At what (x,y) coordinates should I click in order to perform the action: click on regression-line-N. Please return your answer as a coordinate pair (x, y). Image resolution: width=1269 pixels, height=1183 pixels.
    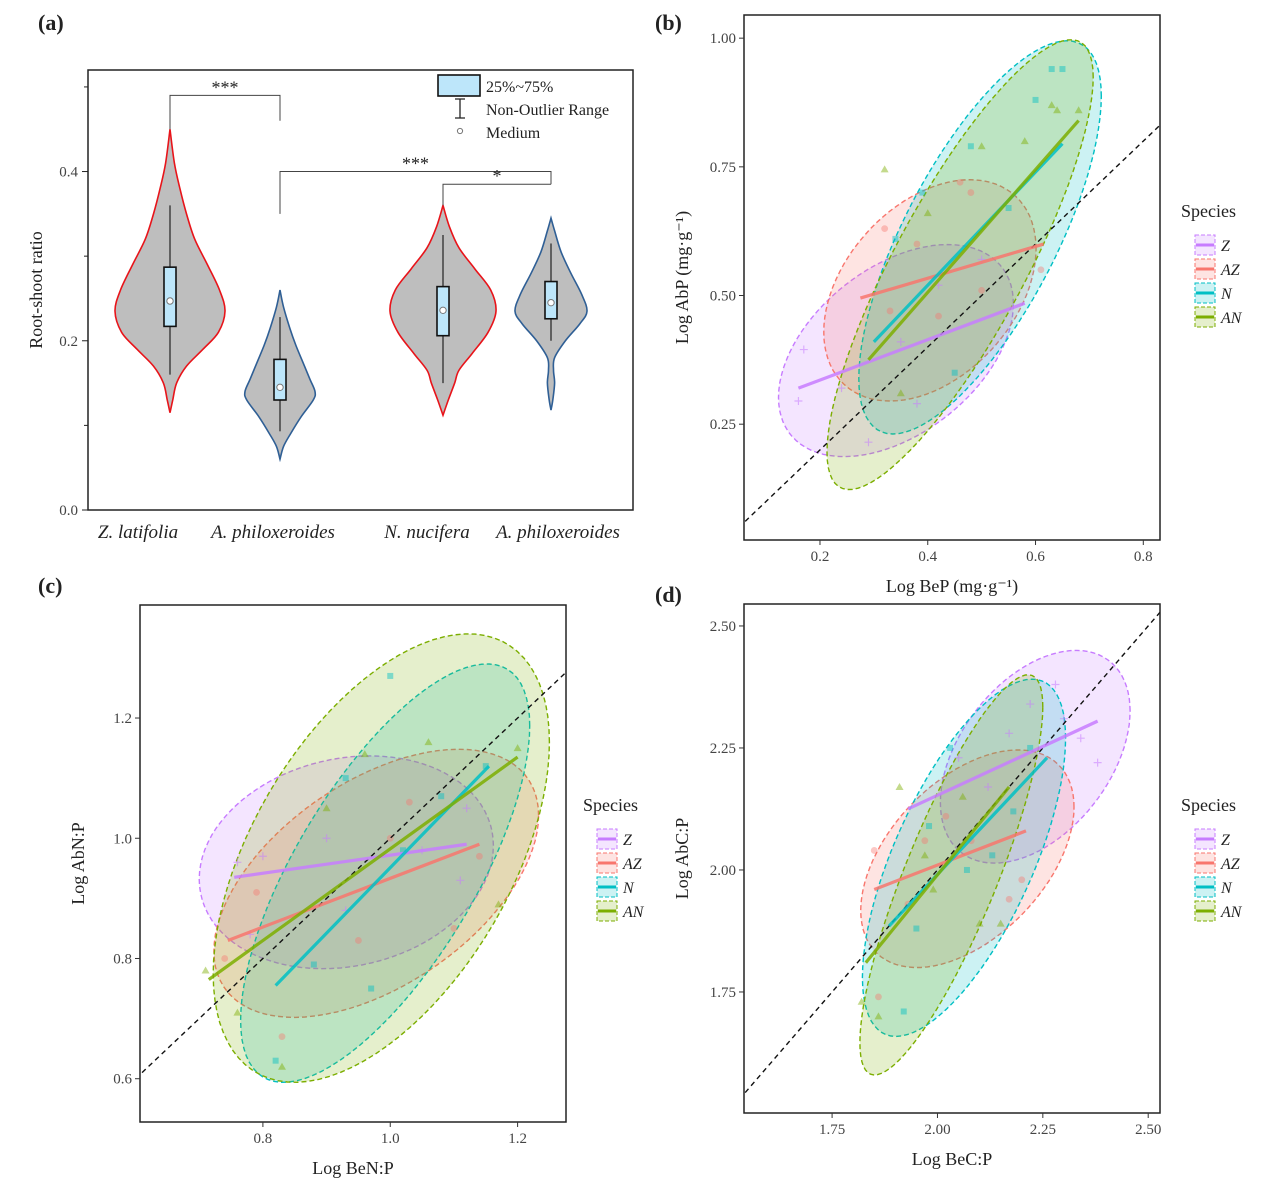
    Looking at the image, I should click on (968, 842).